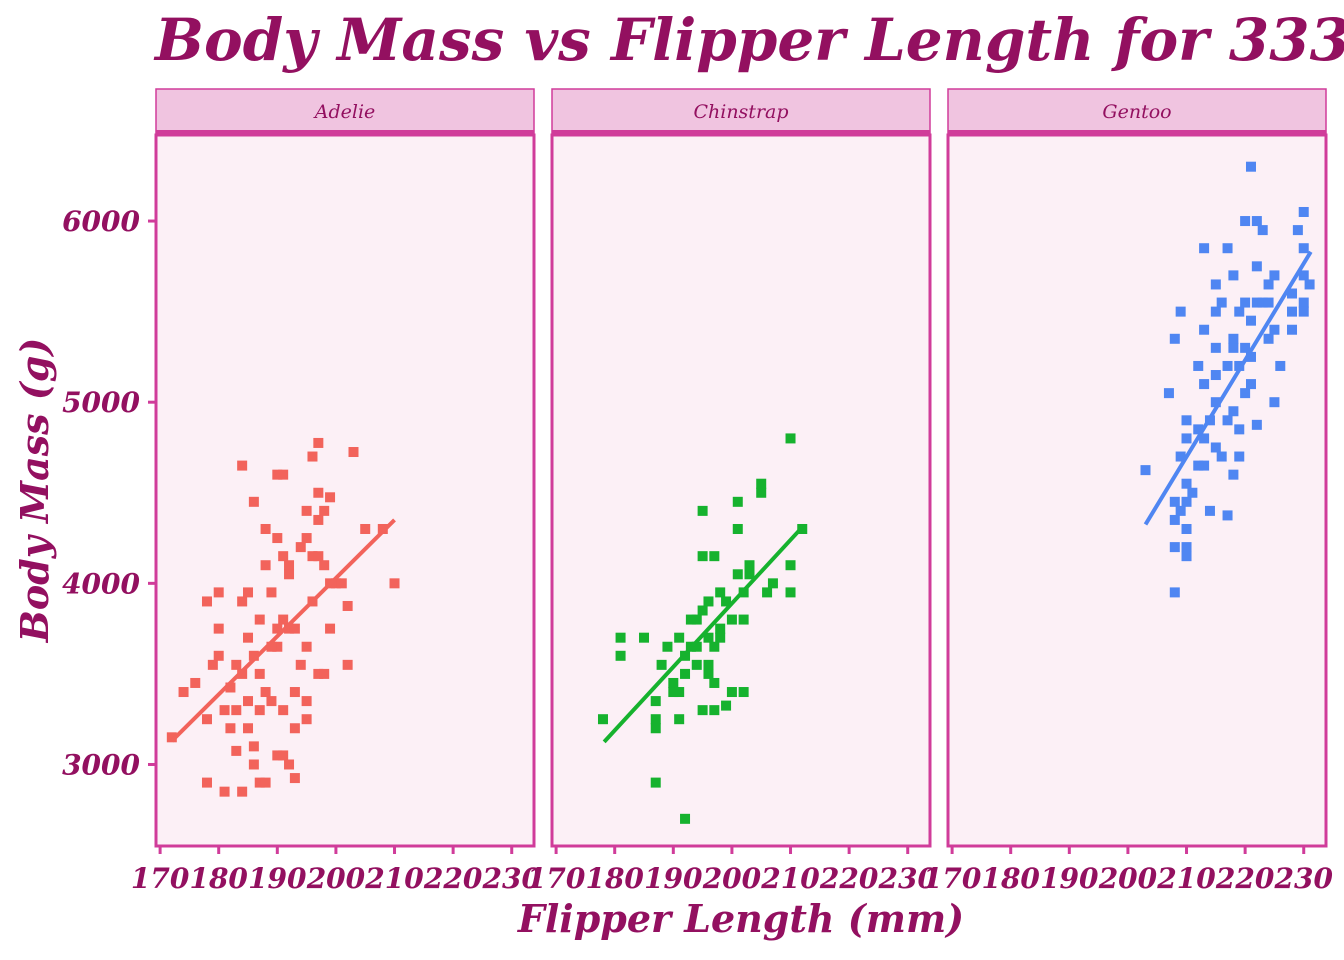  I want to click on trend-line, so click(1228, 388).